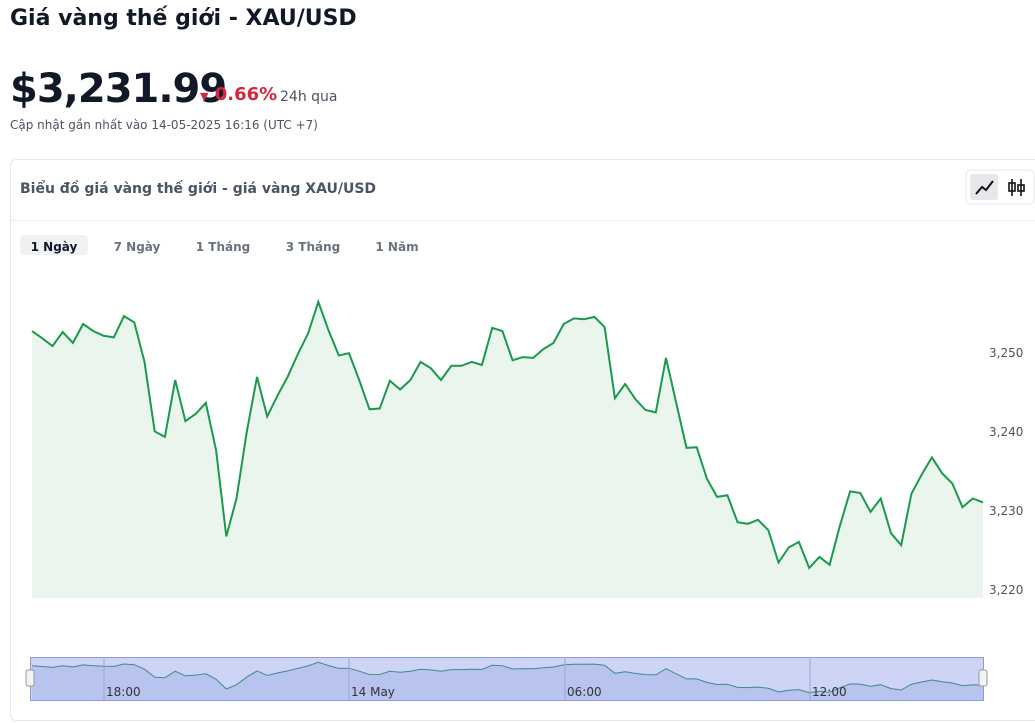  What do you see at coordinates (183, 18) in the screenshot?
I see `page-title: Giá vàng thế giới - XAU/USD` at bounding box center [183, 18].